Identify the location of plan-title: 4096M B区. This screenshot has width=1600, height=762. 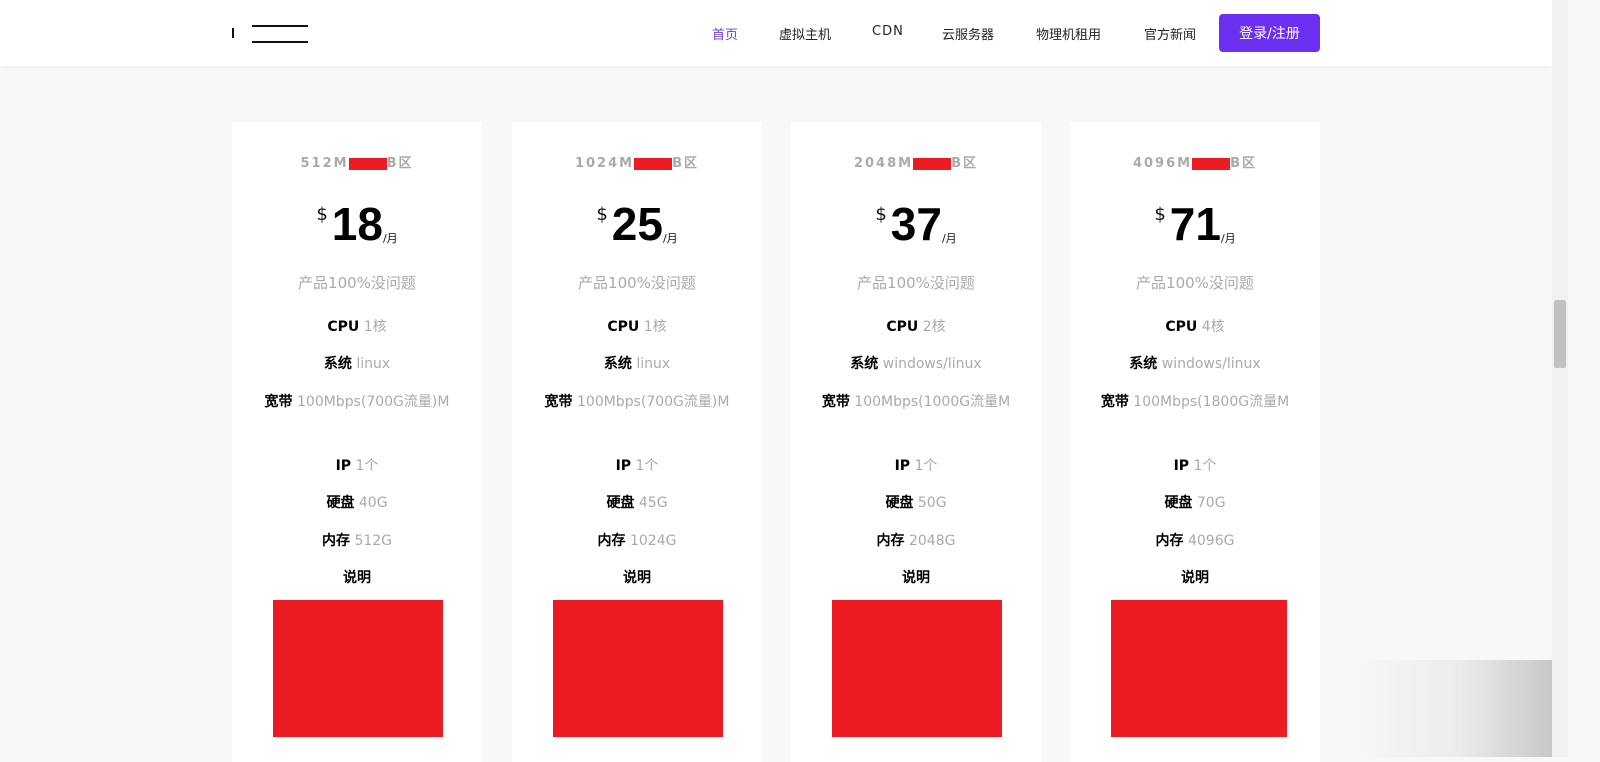
(1195, 161).